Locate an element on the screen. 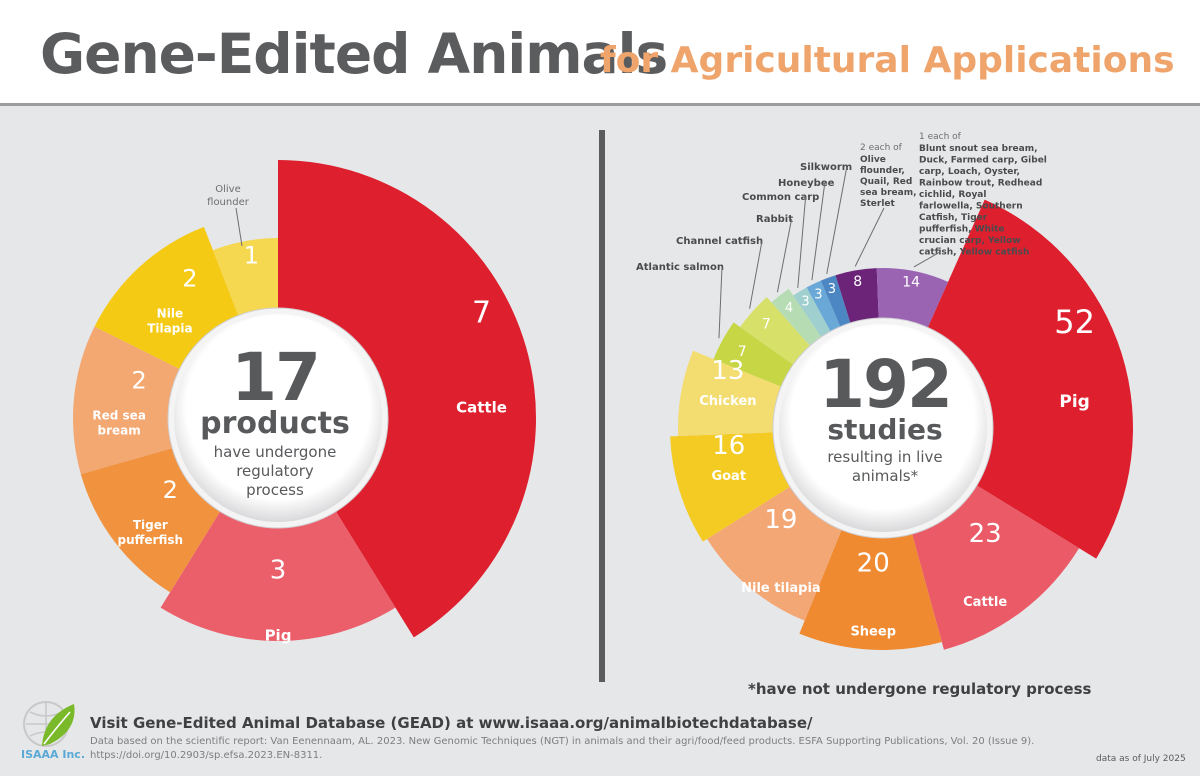 The width and height of the screenshot is (1200, 776). data-date: data as of July 2025 is located at coordinates (1141, 759).